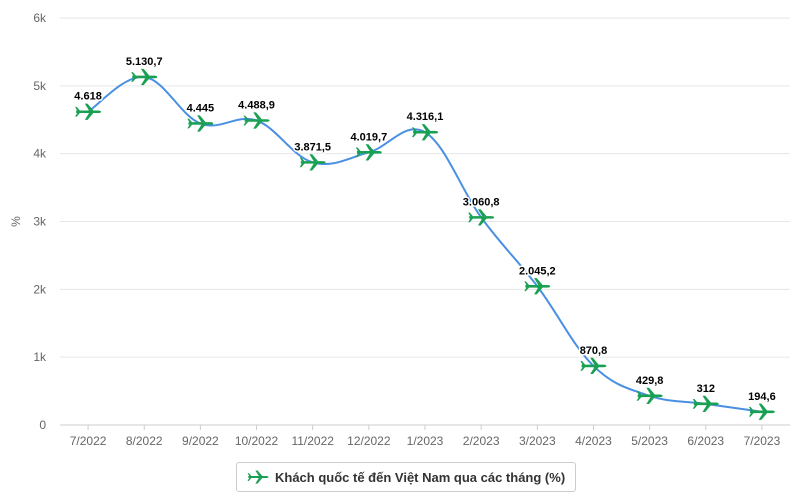 The width and height of the screenshot is (800, 500). I want to click on data-label: 312, so click(706, 389).